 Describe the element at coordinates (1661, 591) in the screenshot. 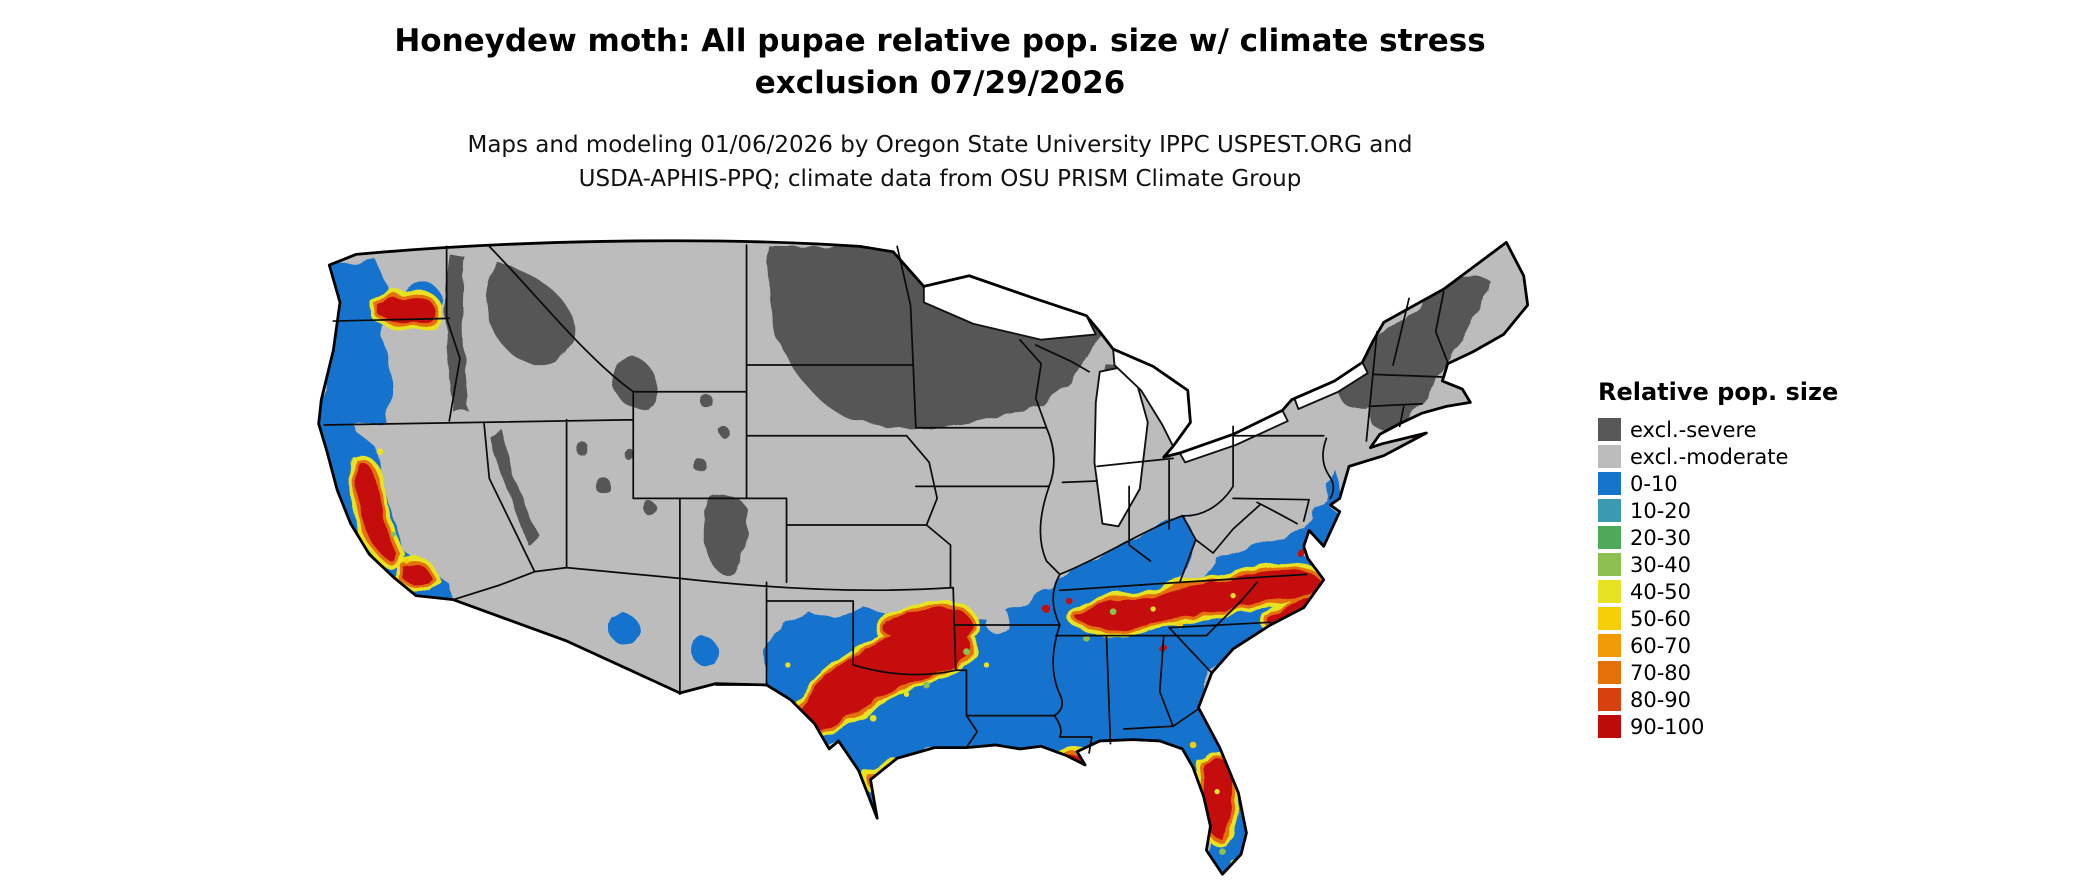

I see `legend-label: 40-50` at that location.